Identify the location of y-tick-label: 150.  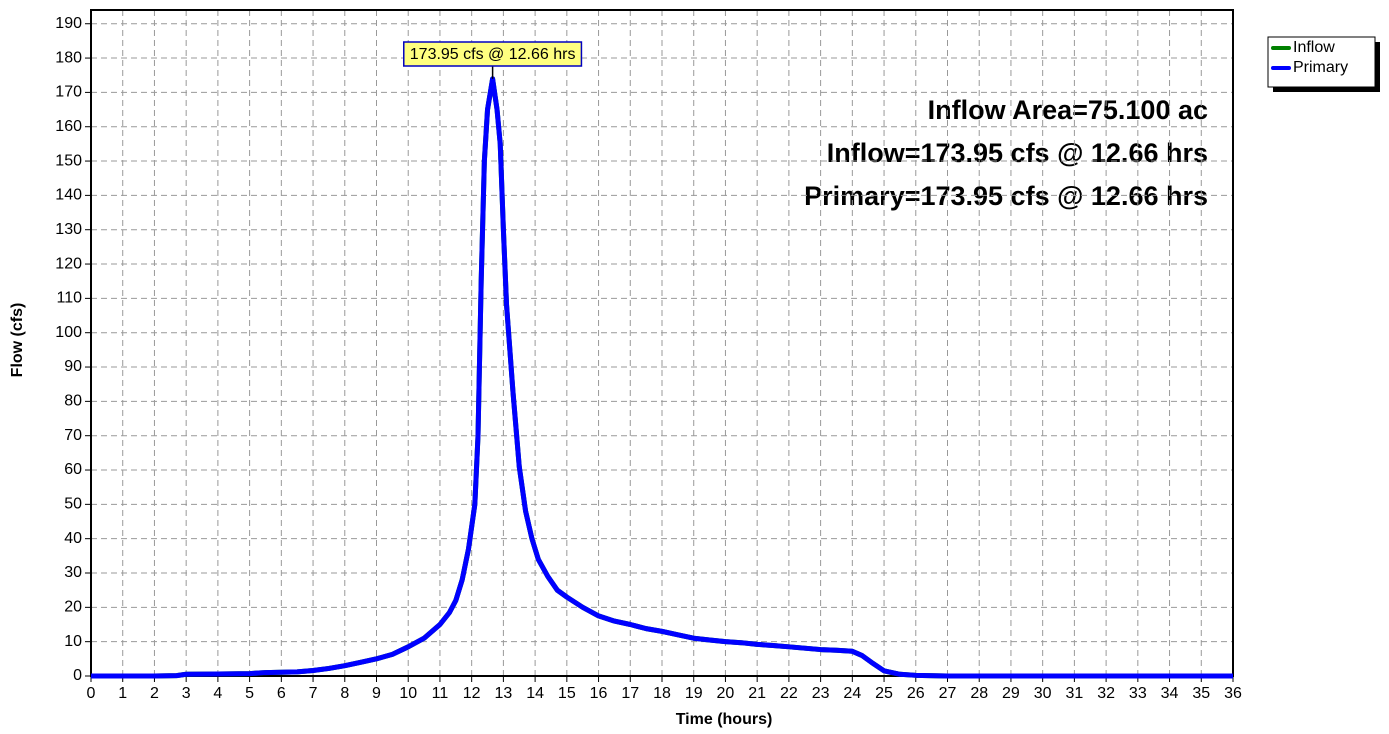
(68, 160).